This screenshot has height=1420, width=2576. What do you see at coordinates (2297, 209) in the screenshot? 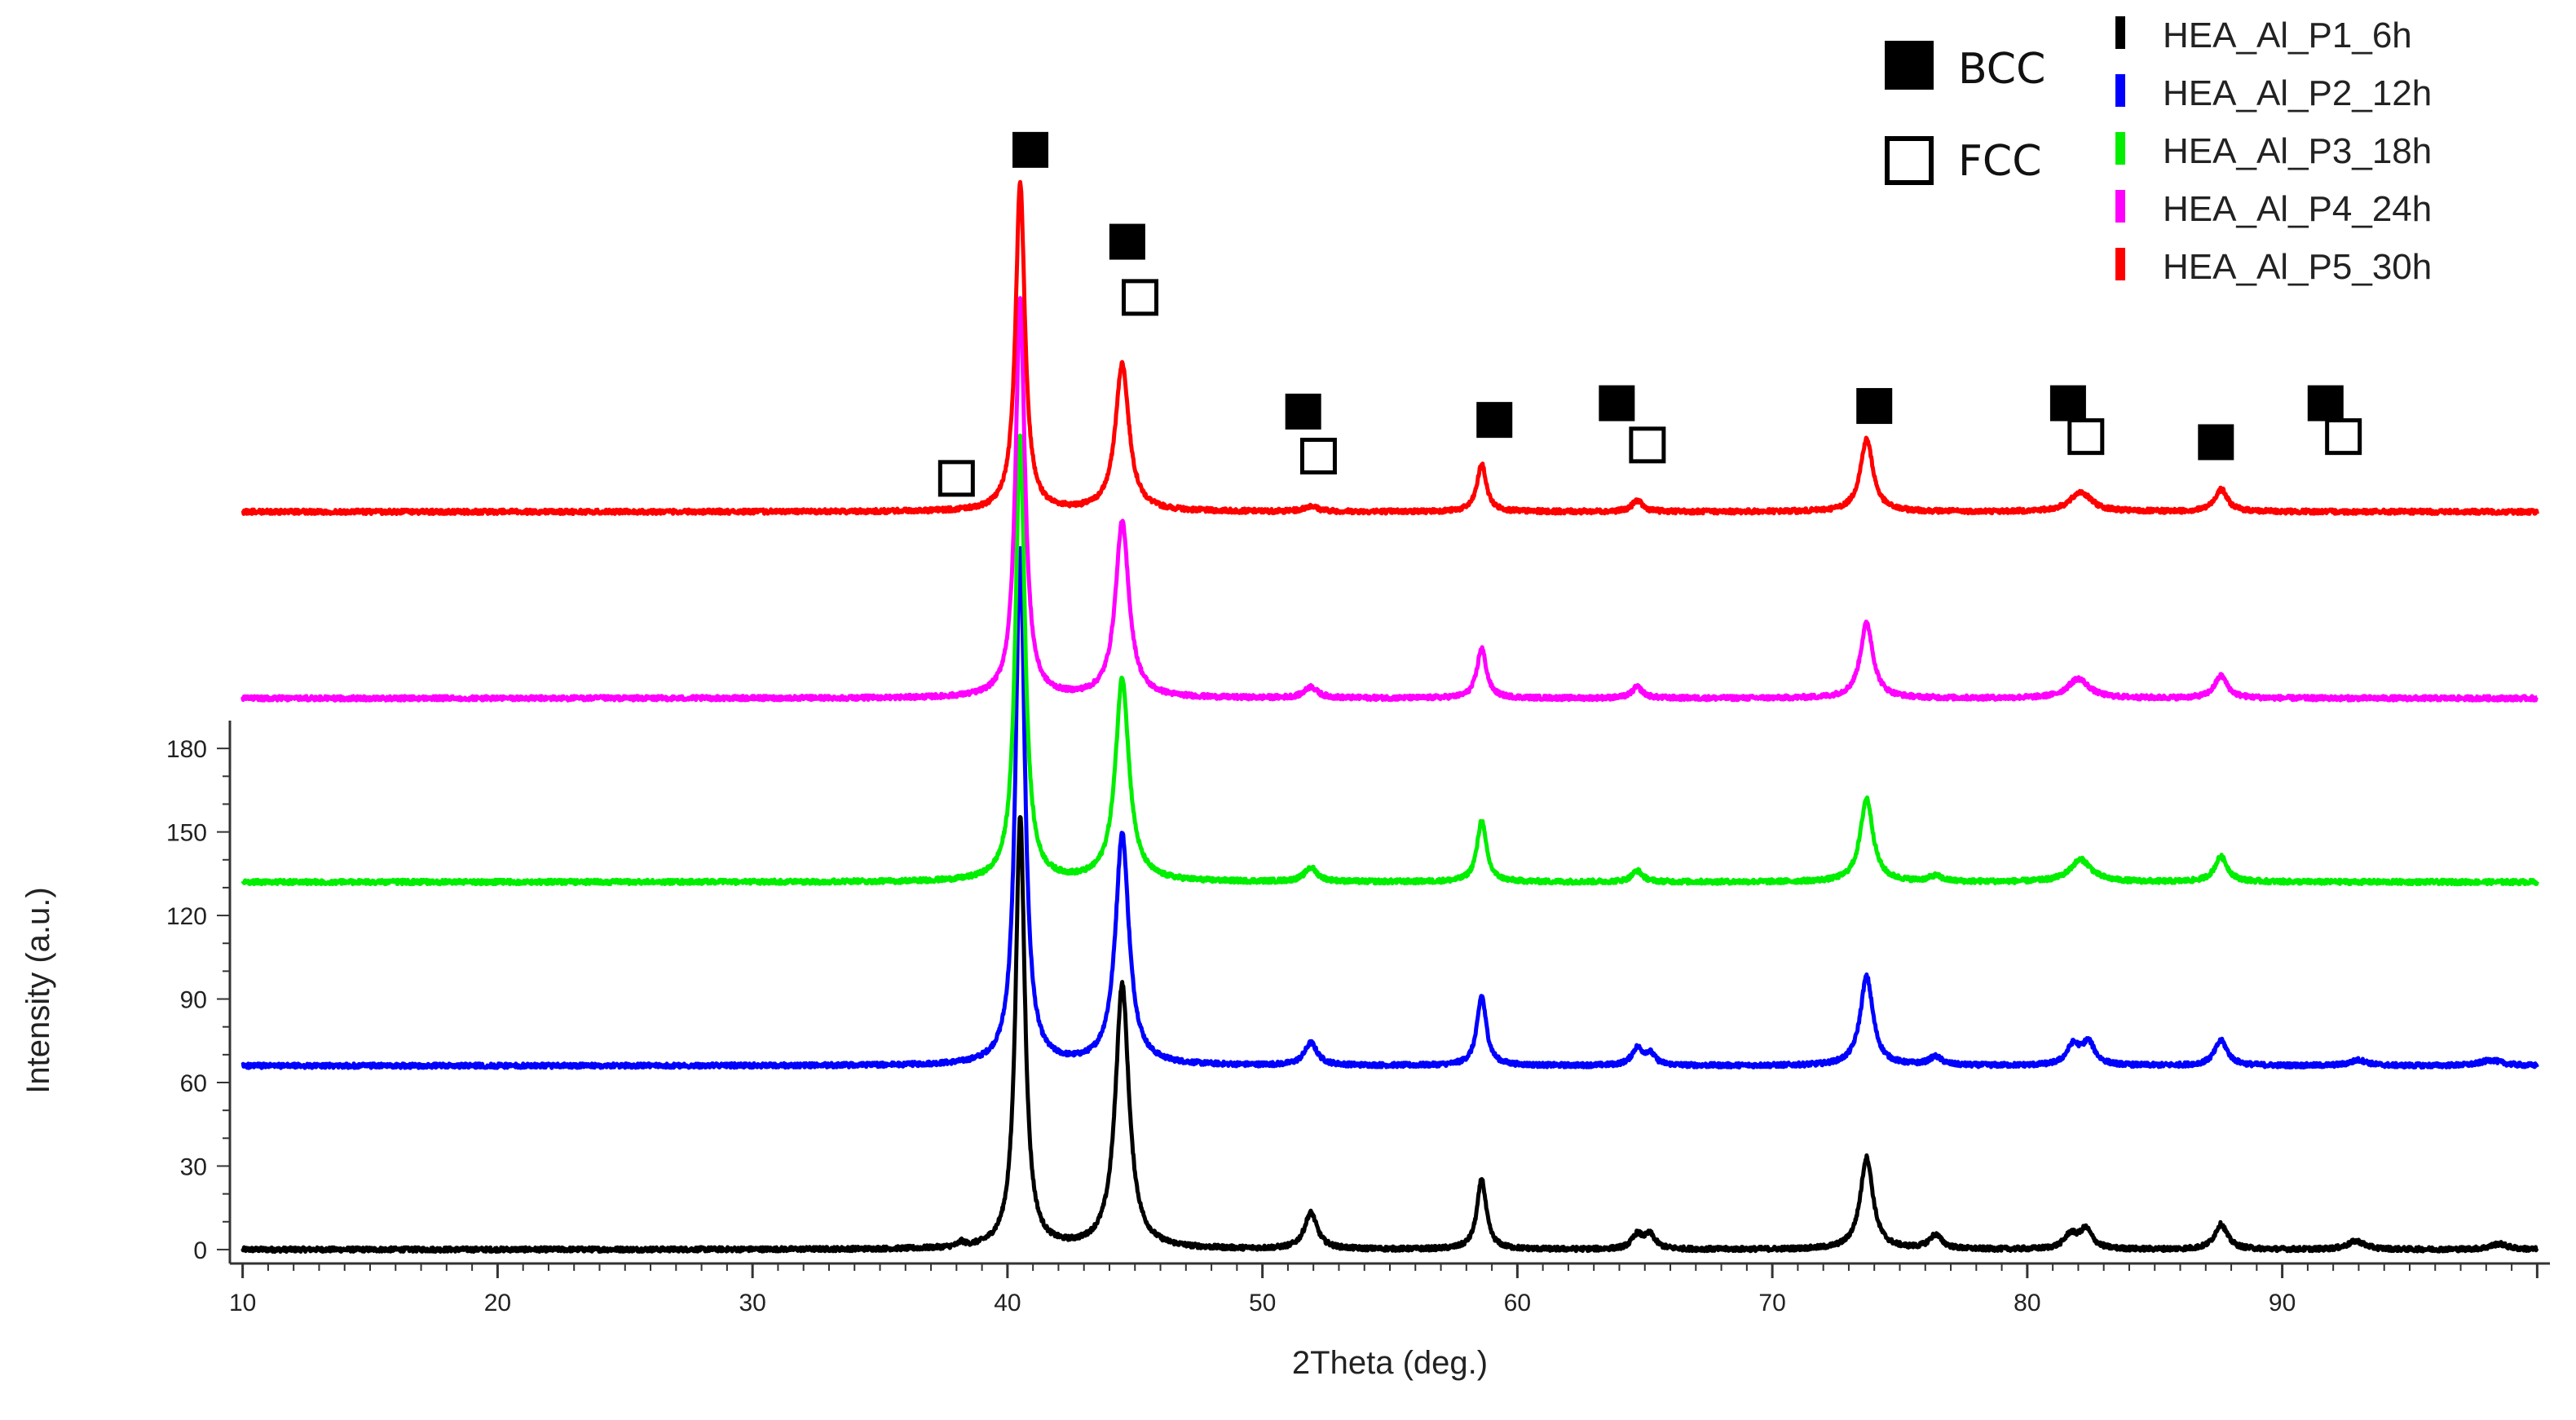
I see `series-legend-label: HEA_Al_P4_24h` at bounding box center [2297, 209].